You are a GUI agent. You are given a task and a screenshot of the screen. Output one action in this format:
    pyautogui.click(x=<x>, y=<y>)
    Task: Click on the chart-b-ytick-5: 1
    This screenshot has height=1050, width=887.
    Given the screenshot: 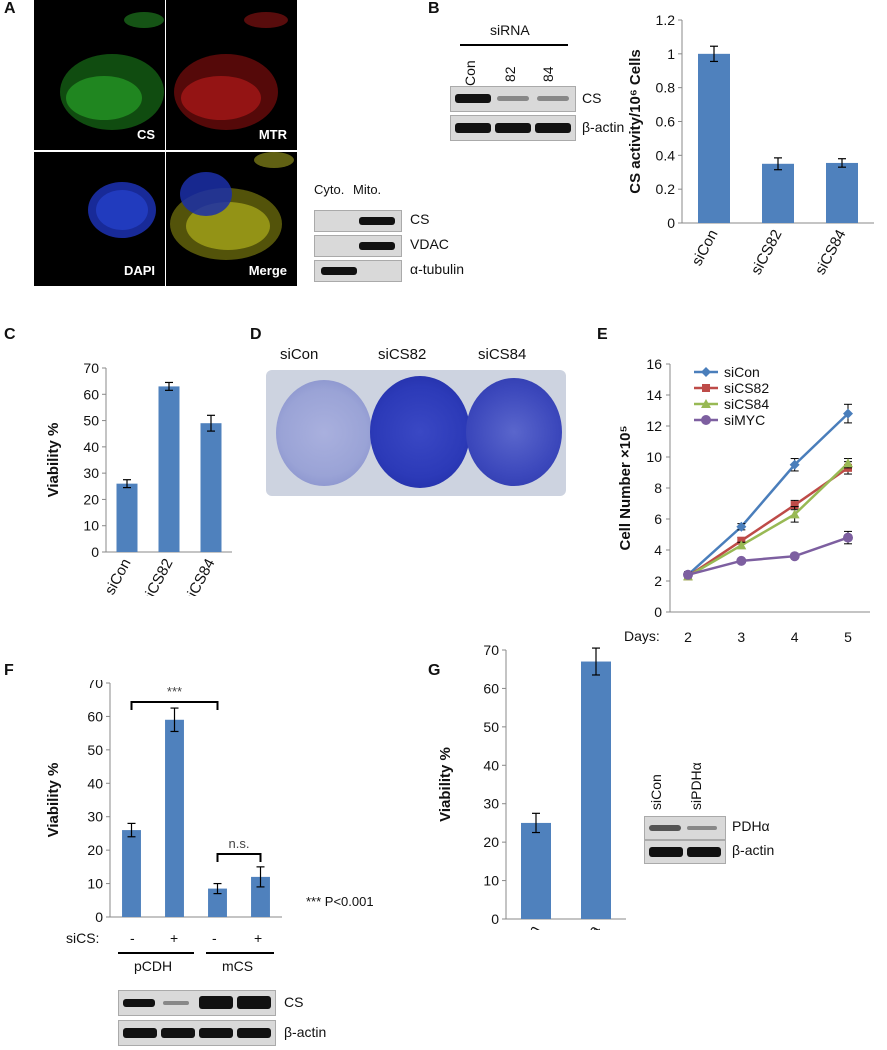 What is the action you would take?
    pyautogui.click(x=671, y=54)
    